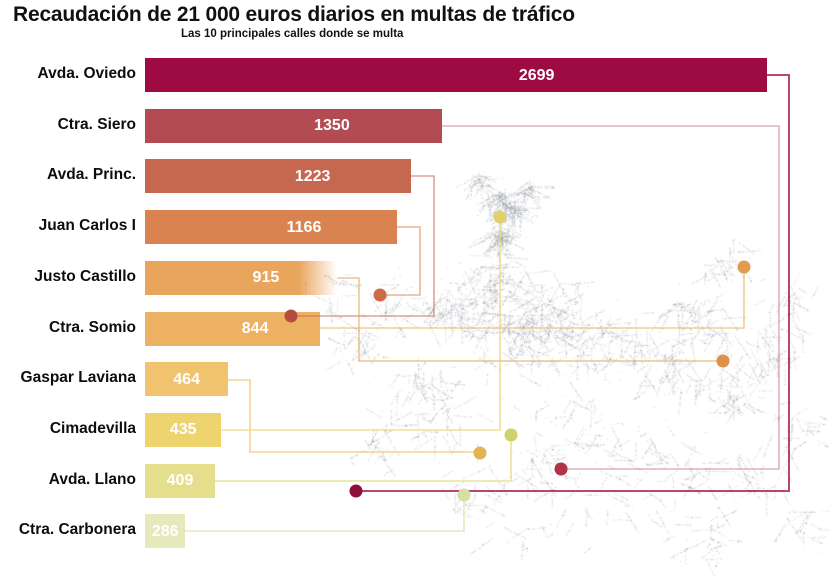 The width and height of the screenshot is (830, 580). Describe the element at coordinates (464, 495) in the screenshot. I see `map-marker-ctra-carbonera` at that location.